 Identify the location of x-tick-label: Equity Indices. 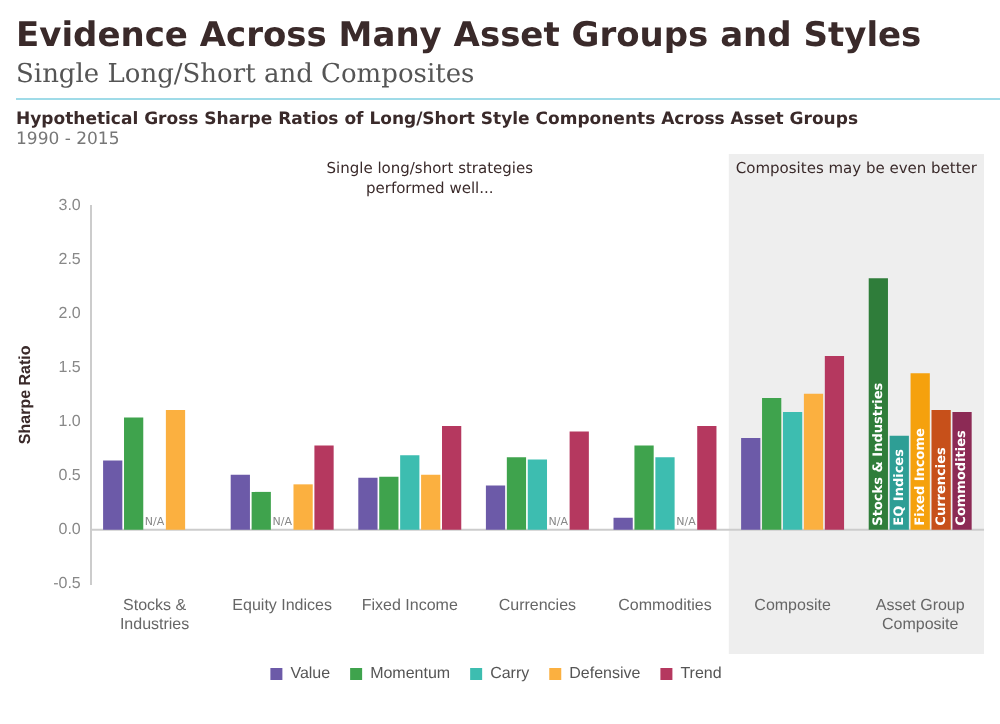
(282, 604).